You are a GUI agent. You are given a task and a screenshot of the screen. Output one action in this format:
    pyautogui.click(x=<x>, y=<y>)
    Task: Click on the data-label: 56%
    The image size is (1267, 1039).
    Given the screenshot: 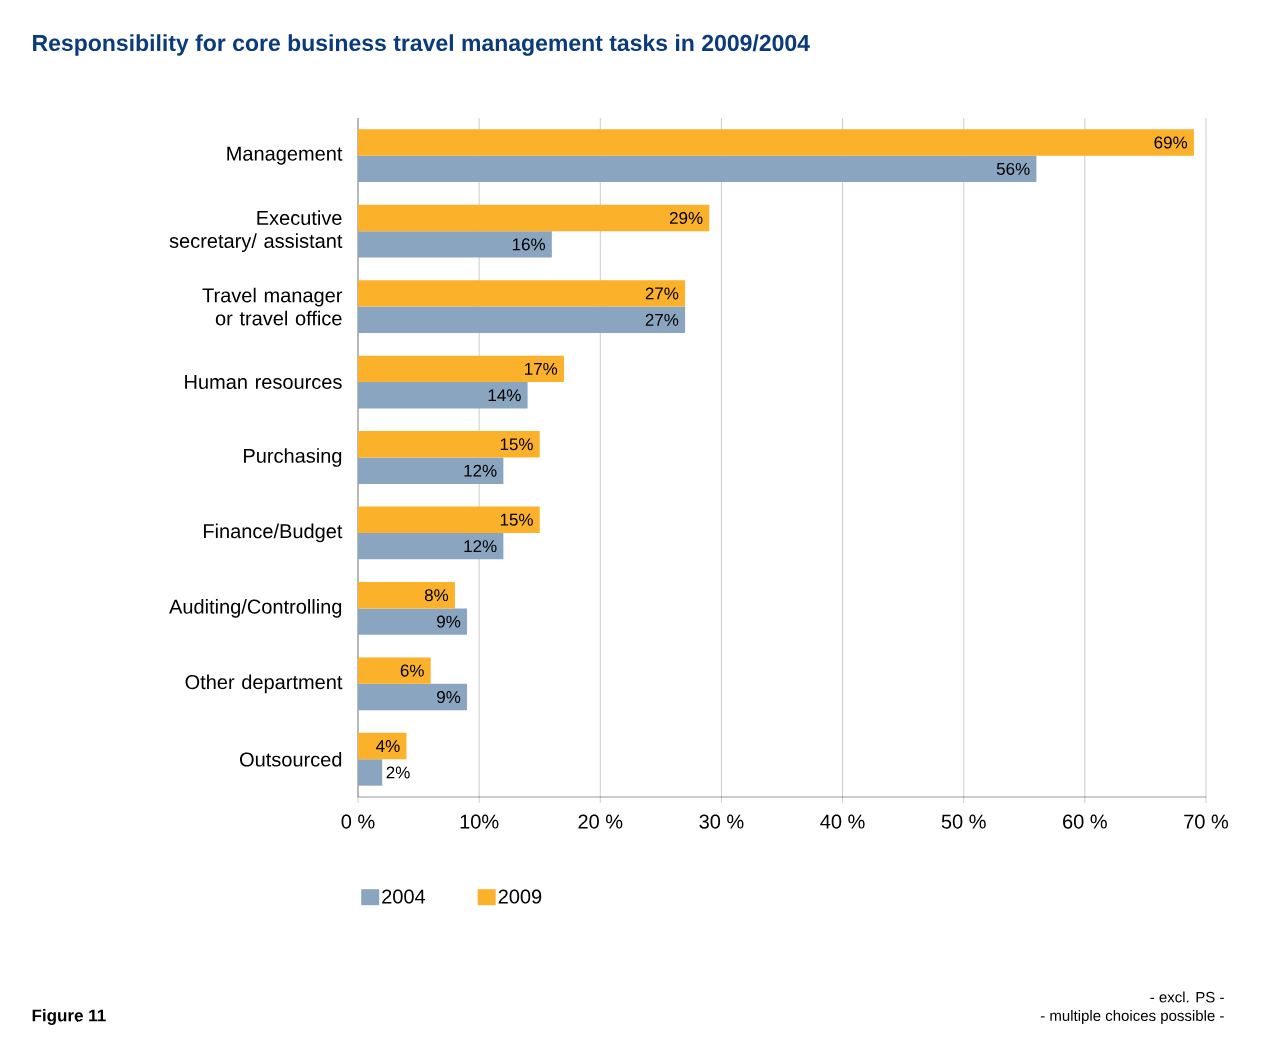 What is the action you would take?
    pyautogui.click(x=1013, y=168)
    